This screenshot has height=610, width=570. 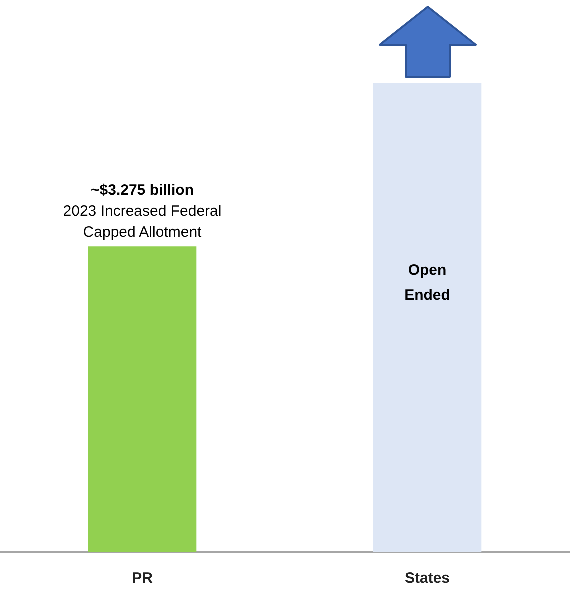 I want to click on annotation: 2023 Increased Federal Capped Allotment, so click(x=142, y=221).